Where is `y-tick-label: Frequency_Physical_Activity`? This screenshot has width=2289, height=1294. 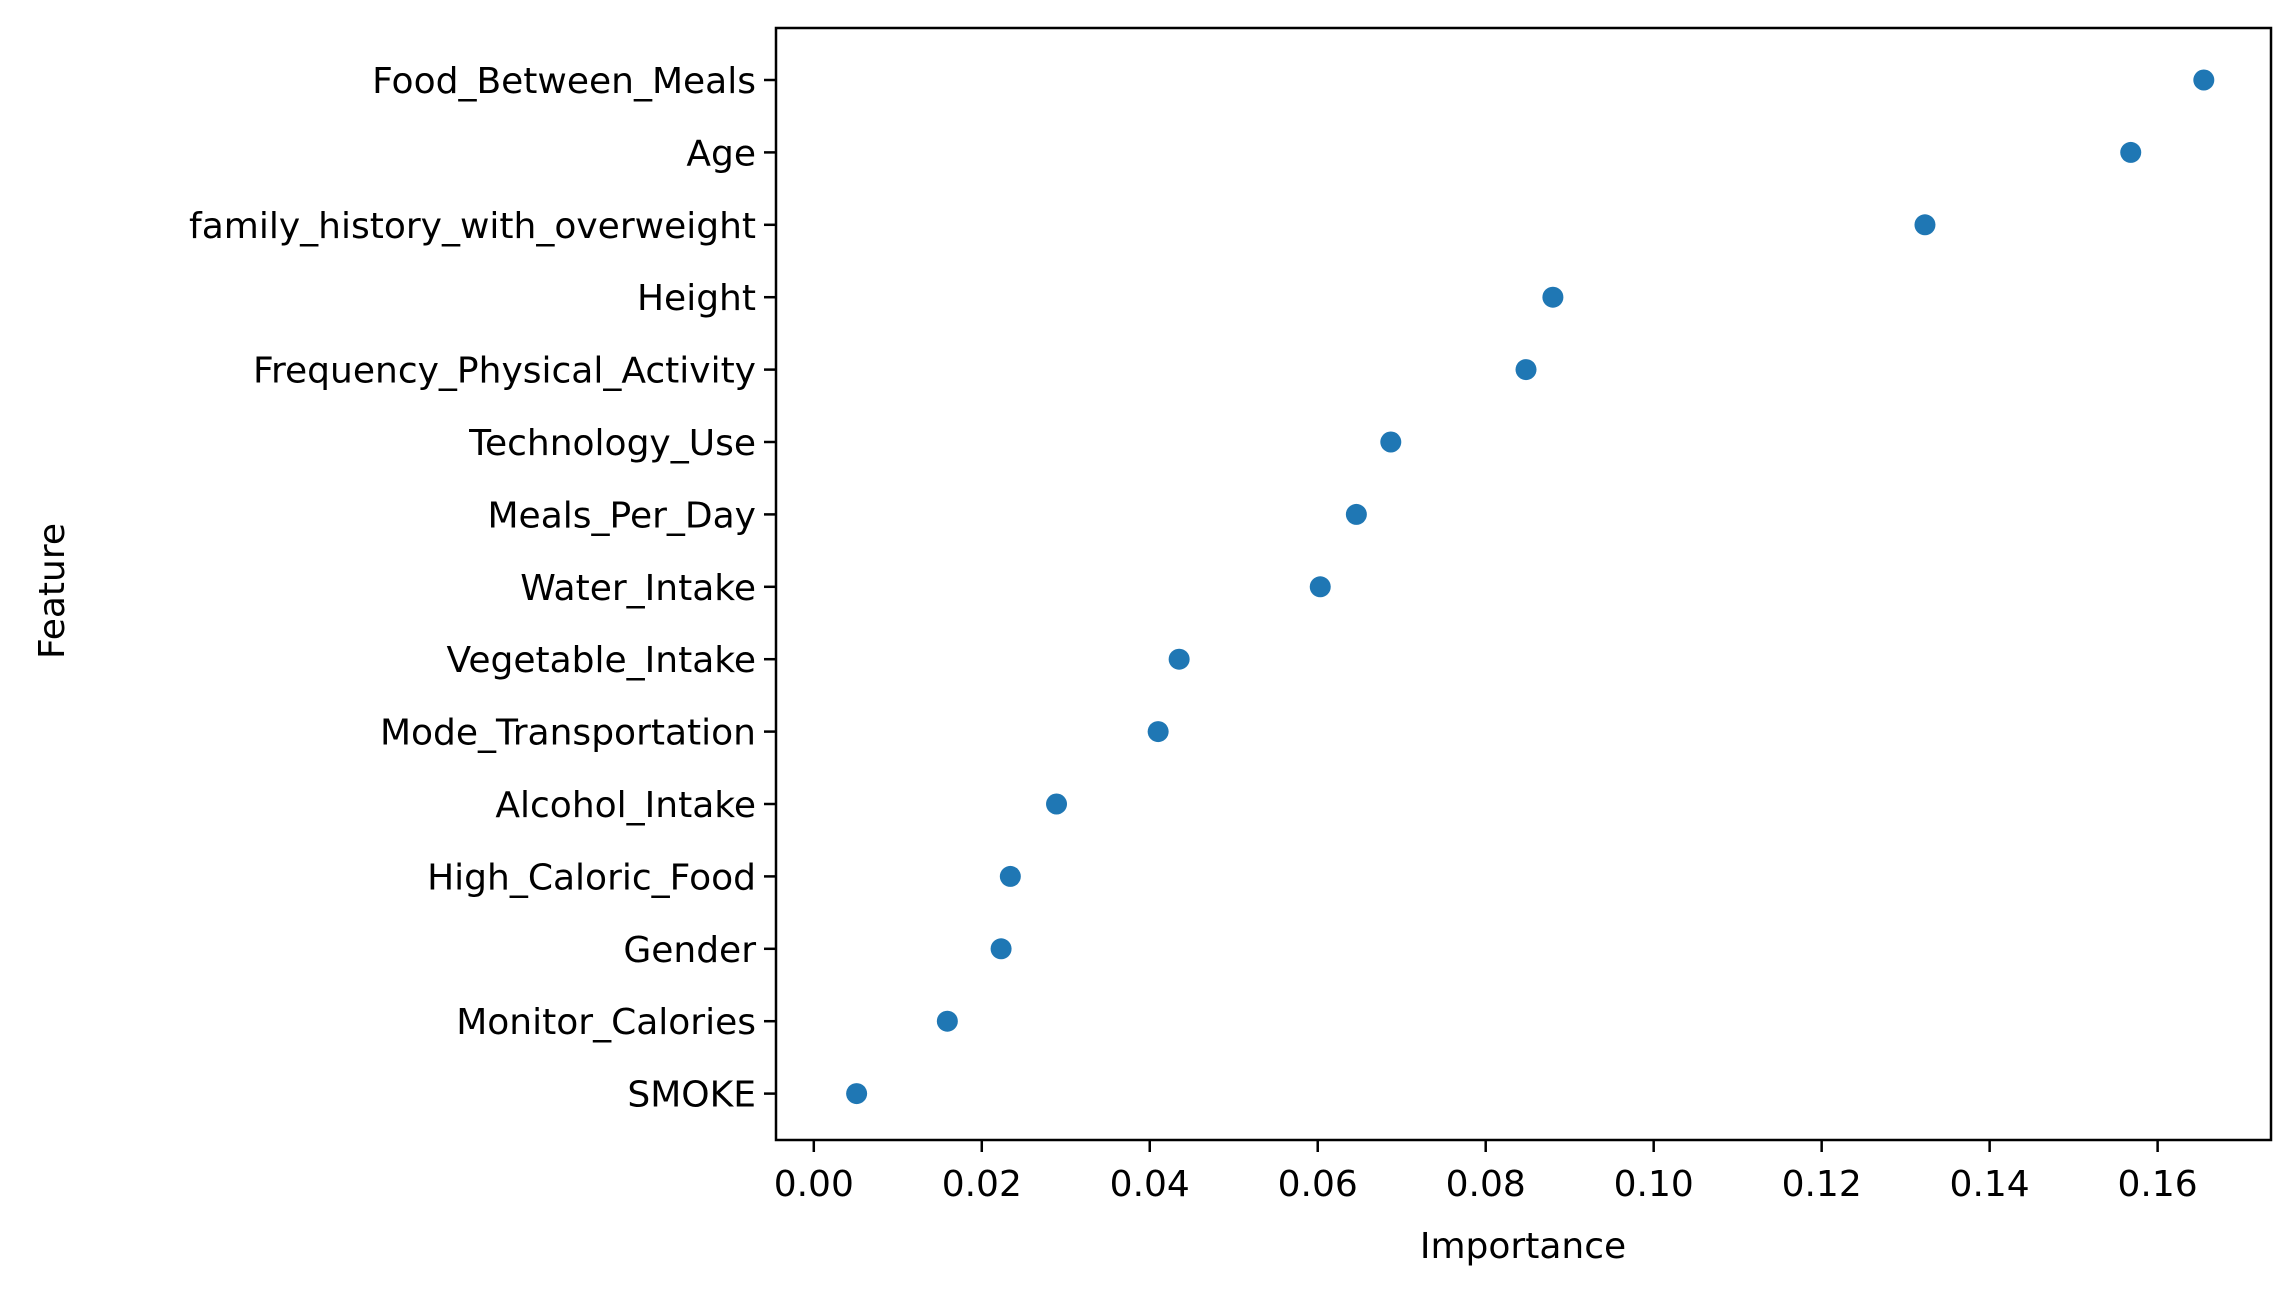 y-tick-label: Frequency_Physical_Activity is located at coordinates (504, 371).